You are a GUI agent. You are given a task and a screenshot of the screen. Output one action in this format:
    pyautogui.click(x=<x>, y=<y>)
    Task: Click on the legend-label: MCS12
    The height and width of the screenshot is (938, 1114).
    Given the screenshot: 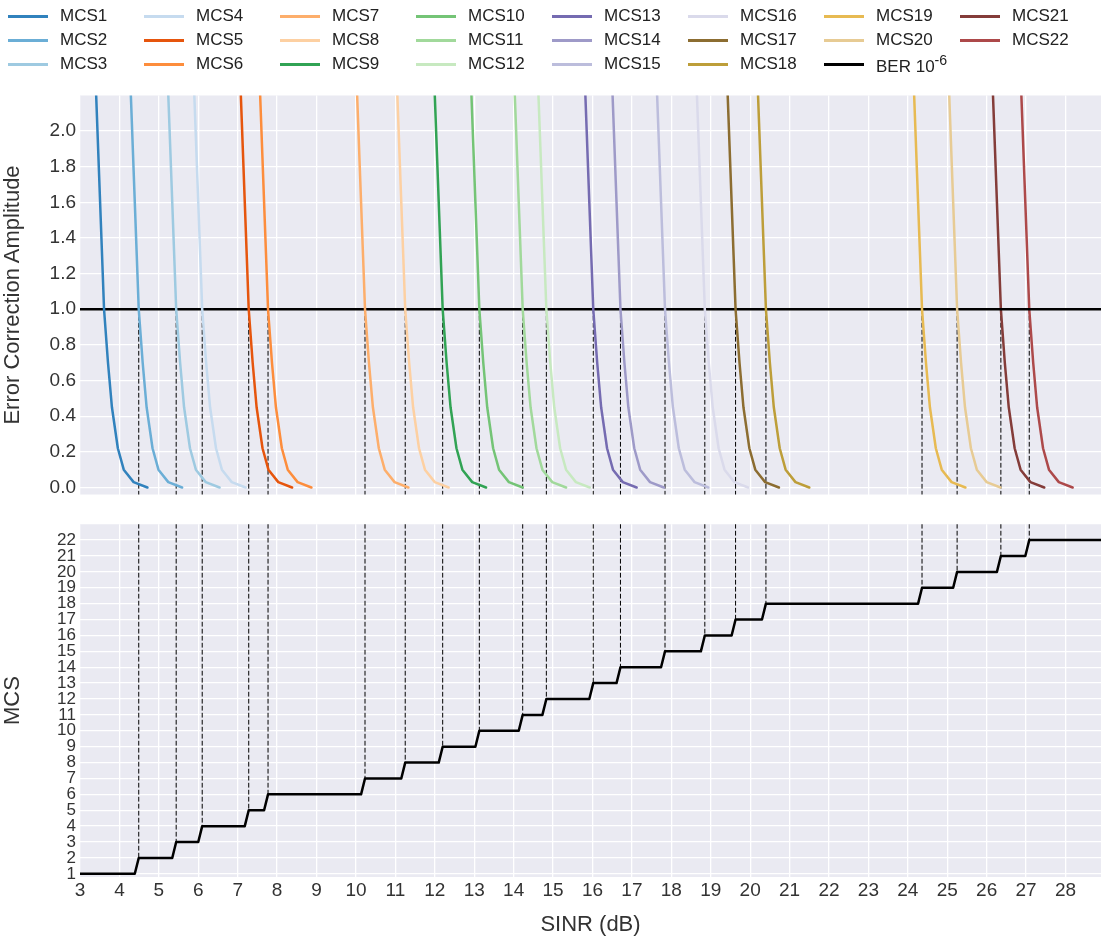 What is the action you would take?
    pyautogui.click(x=496, y=64)
    